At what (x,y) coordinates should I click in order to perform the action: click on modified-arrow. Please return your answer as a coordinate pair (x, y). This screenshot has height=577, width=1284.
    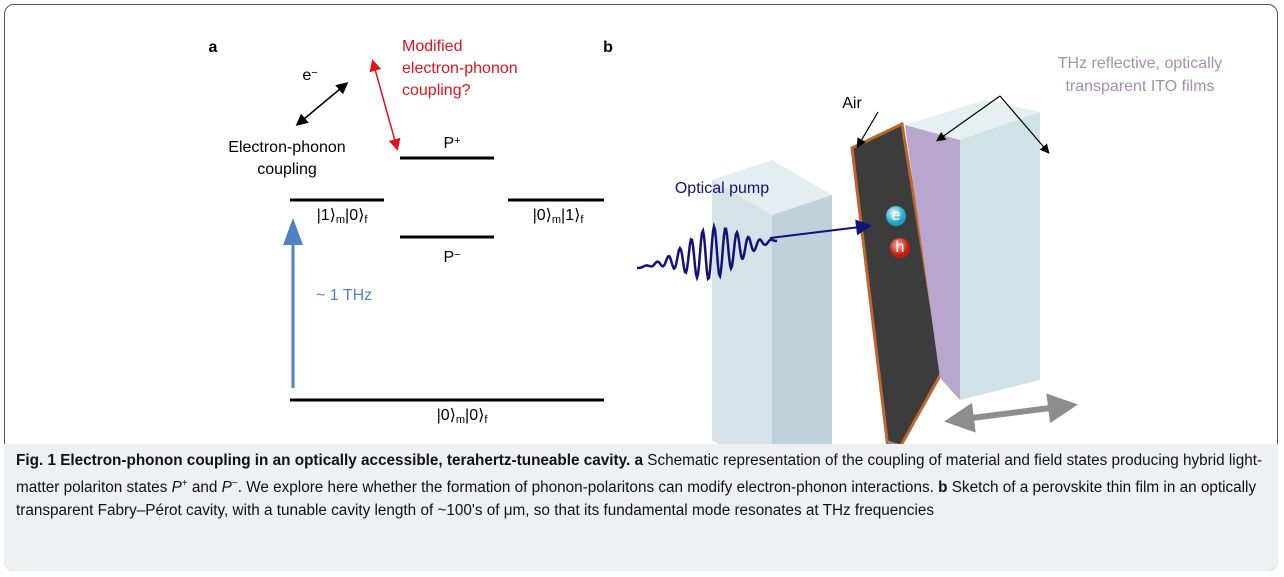
    Looking at the image, I should click on (385, 105).